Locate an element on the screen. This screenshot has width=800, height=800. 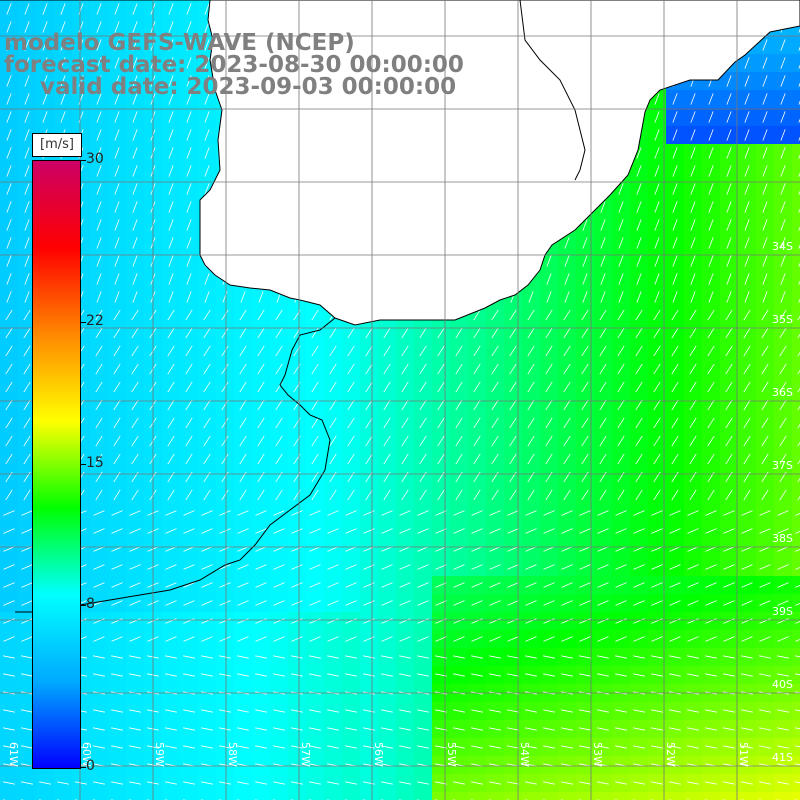
latitude-label: 36S is located at coordinates (782, 392).